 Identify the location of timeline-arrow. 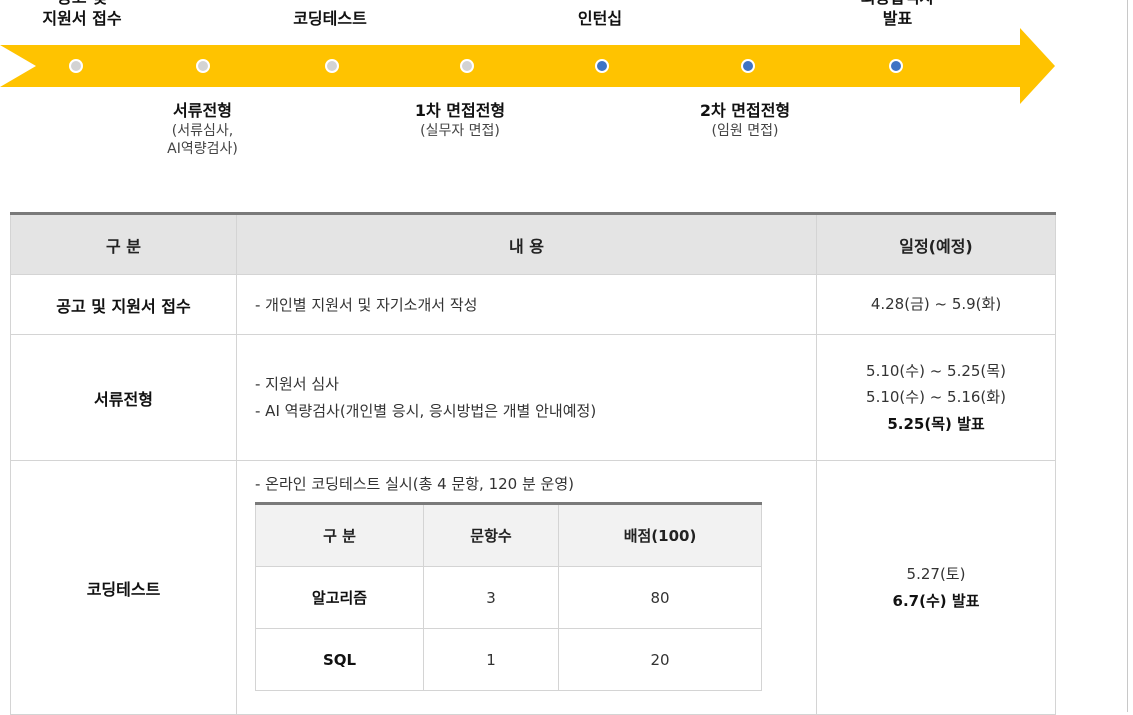
(527, 66).